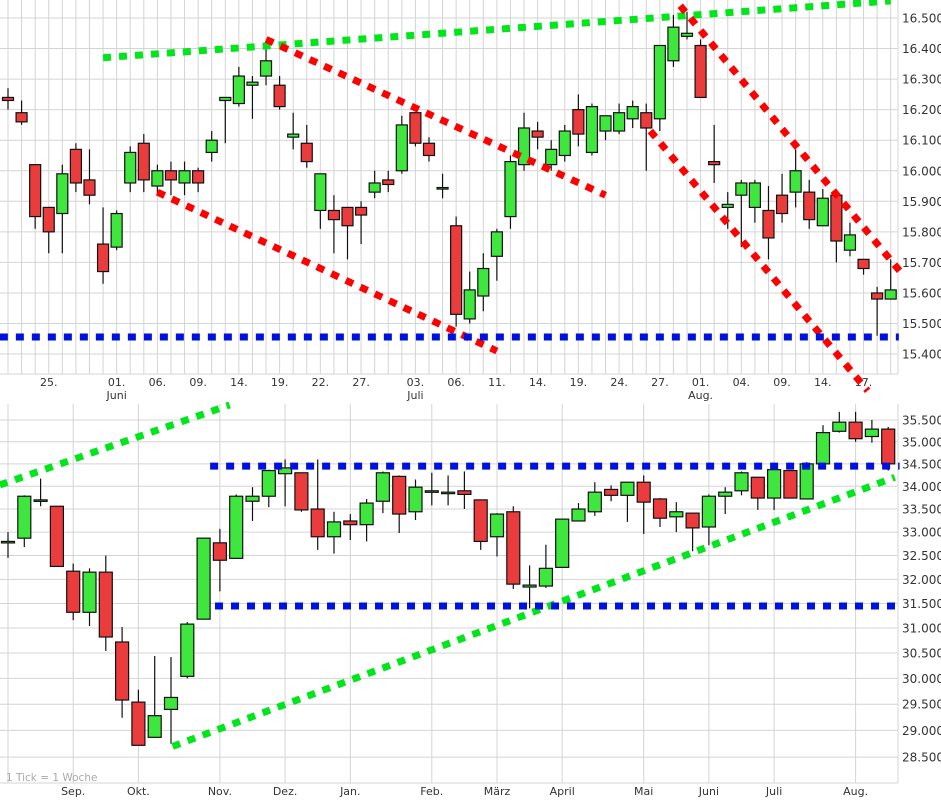  I want to click on y-tick-label: 34.000, so click(921, 487).